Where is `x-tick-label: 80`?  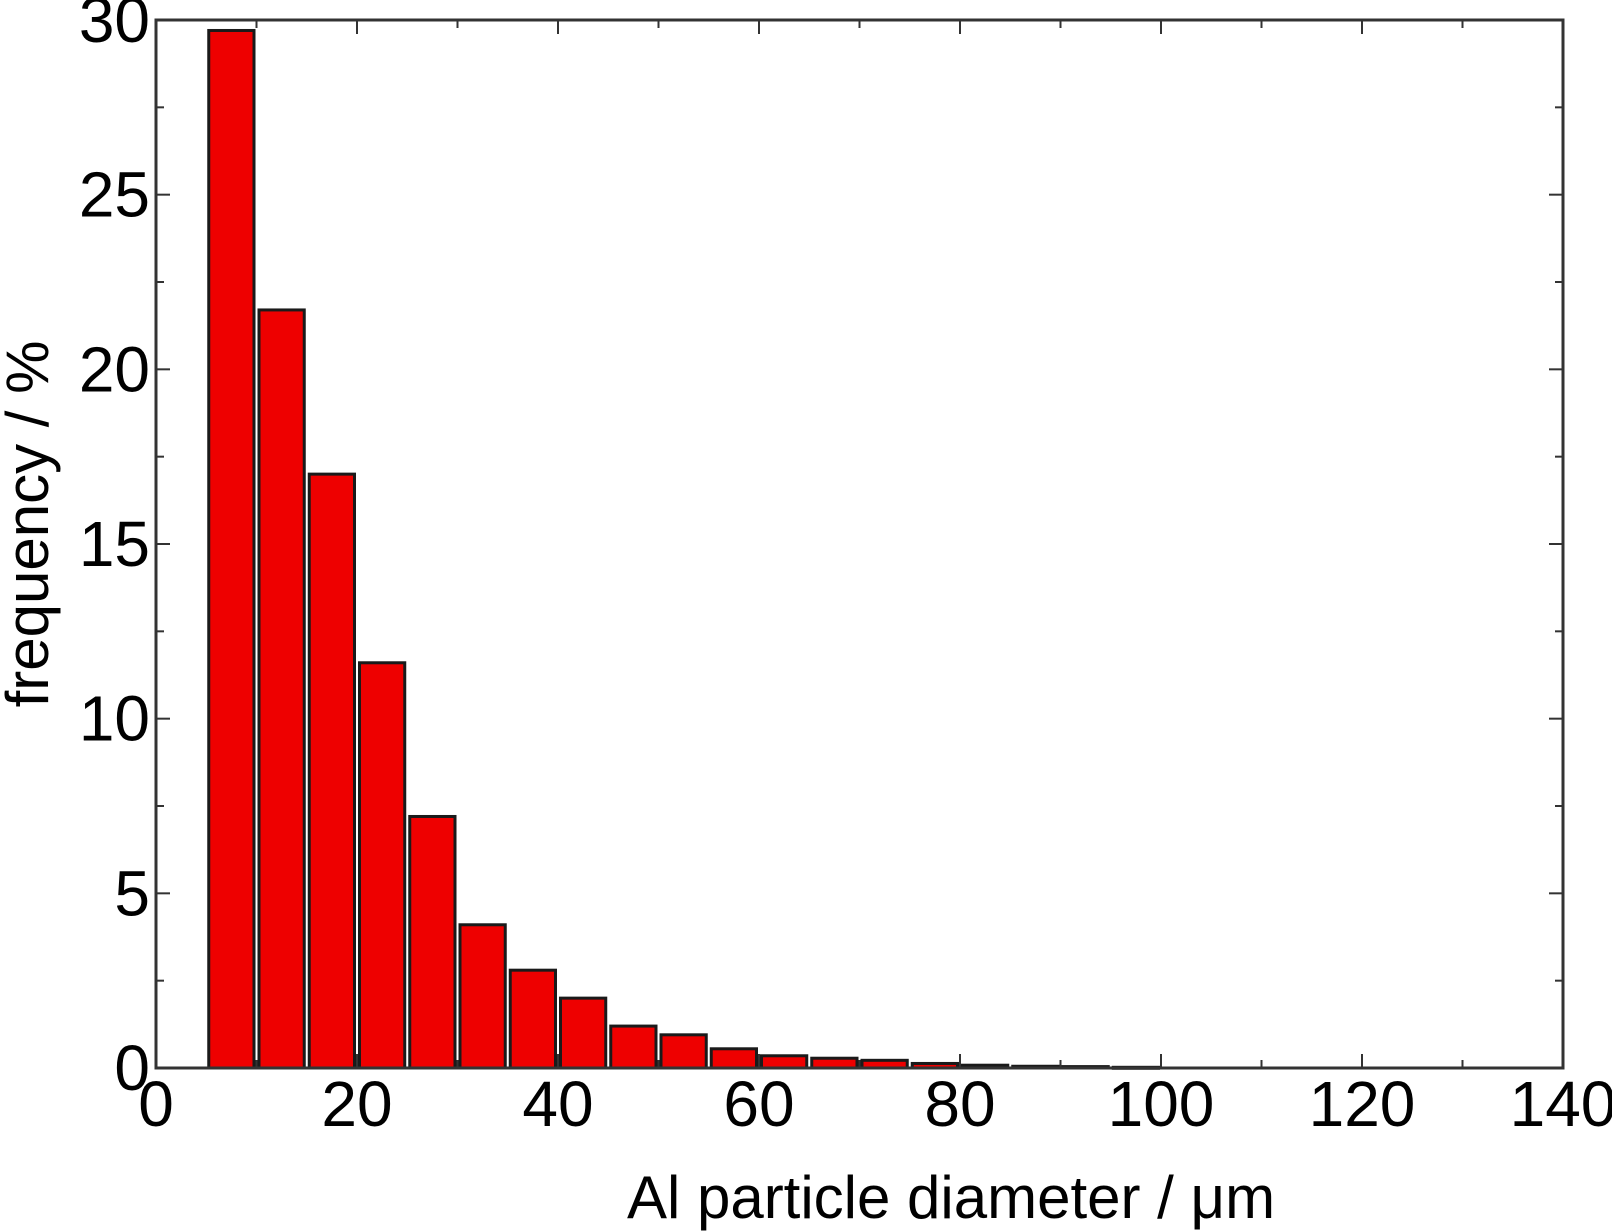 x-tick-label: 80 is located at coordinates (959, 1104).